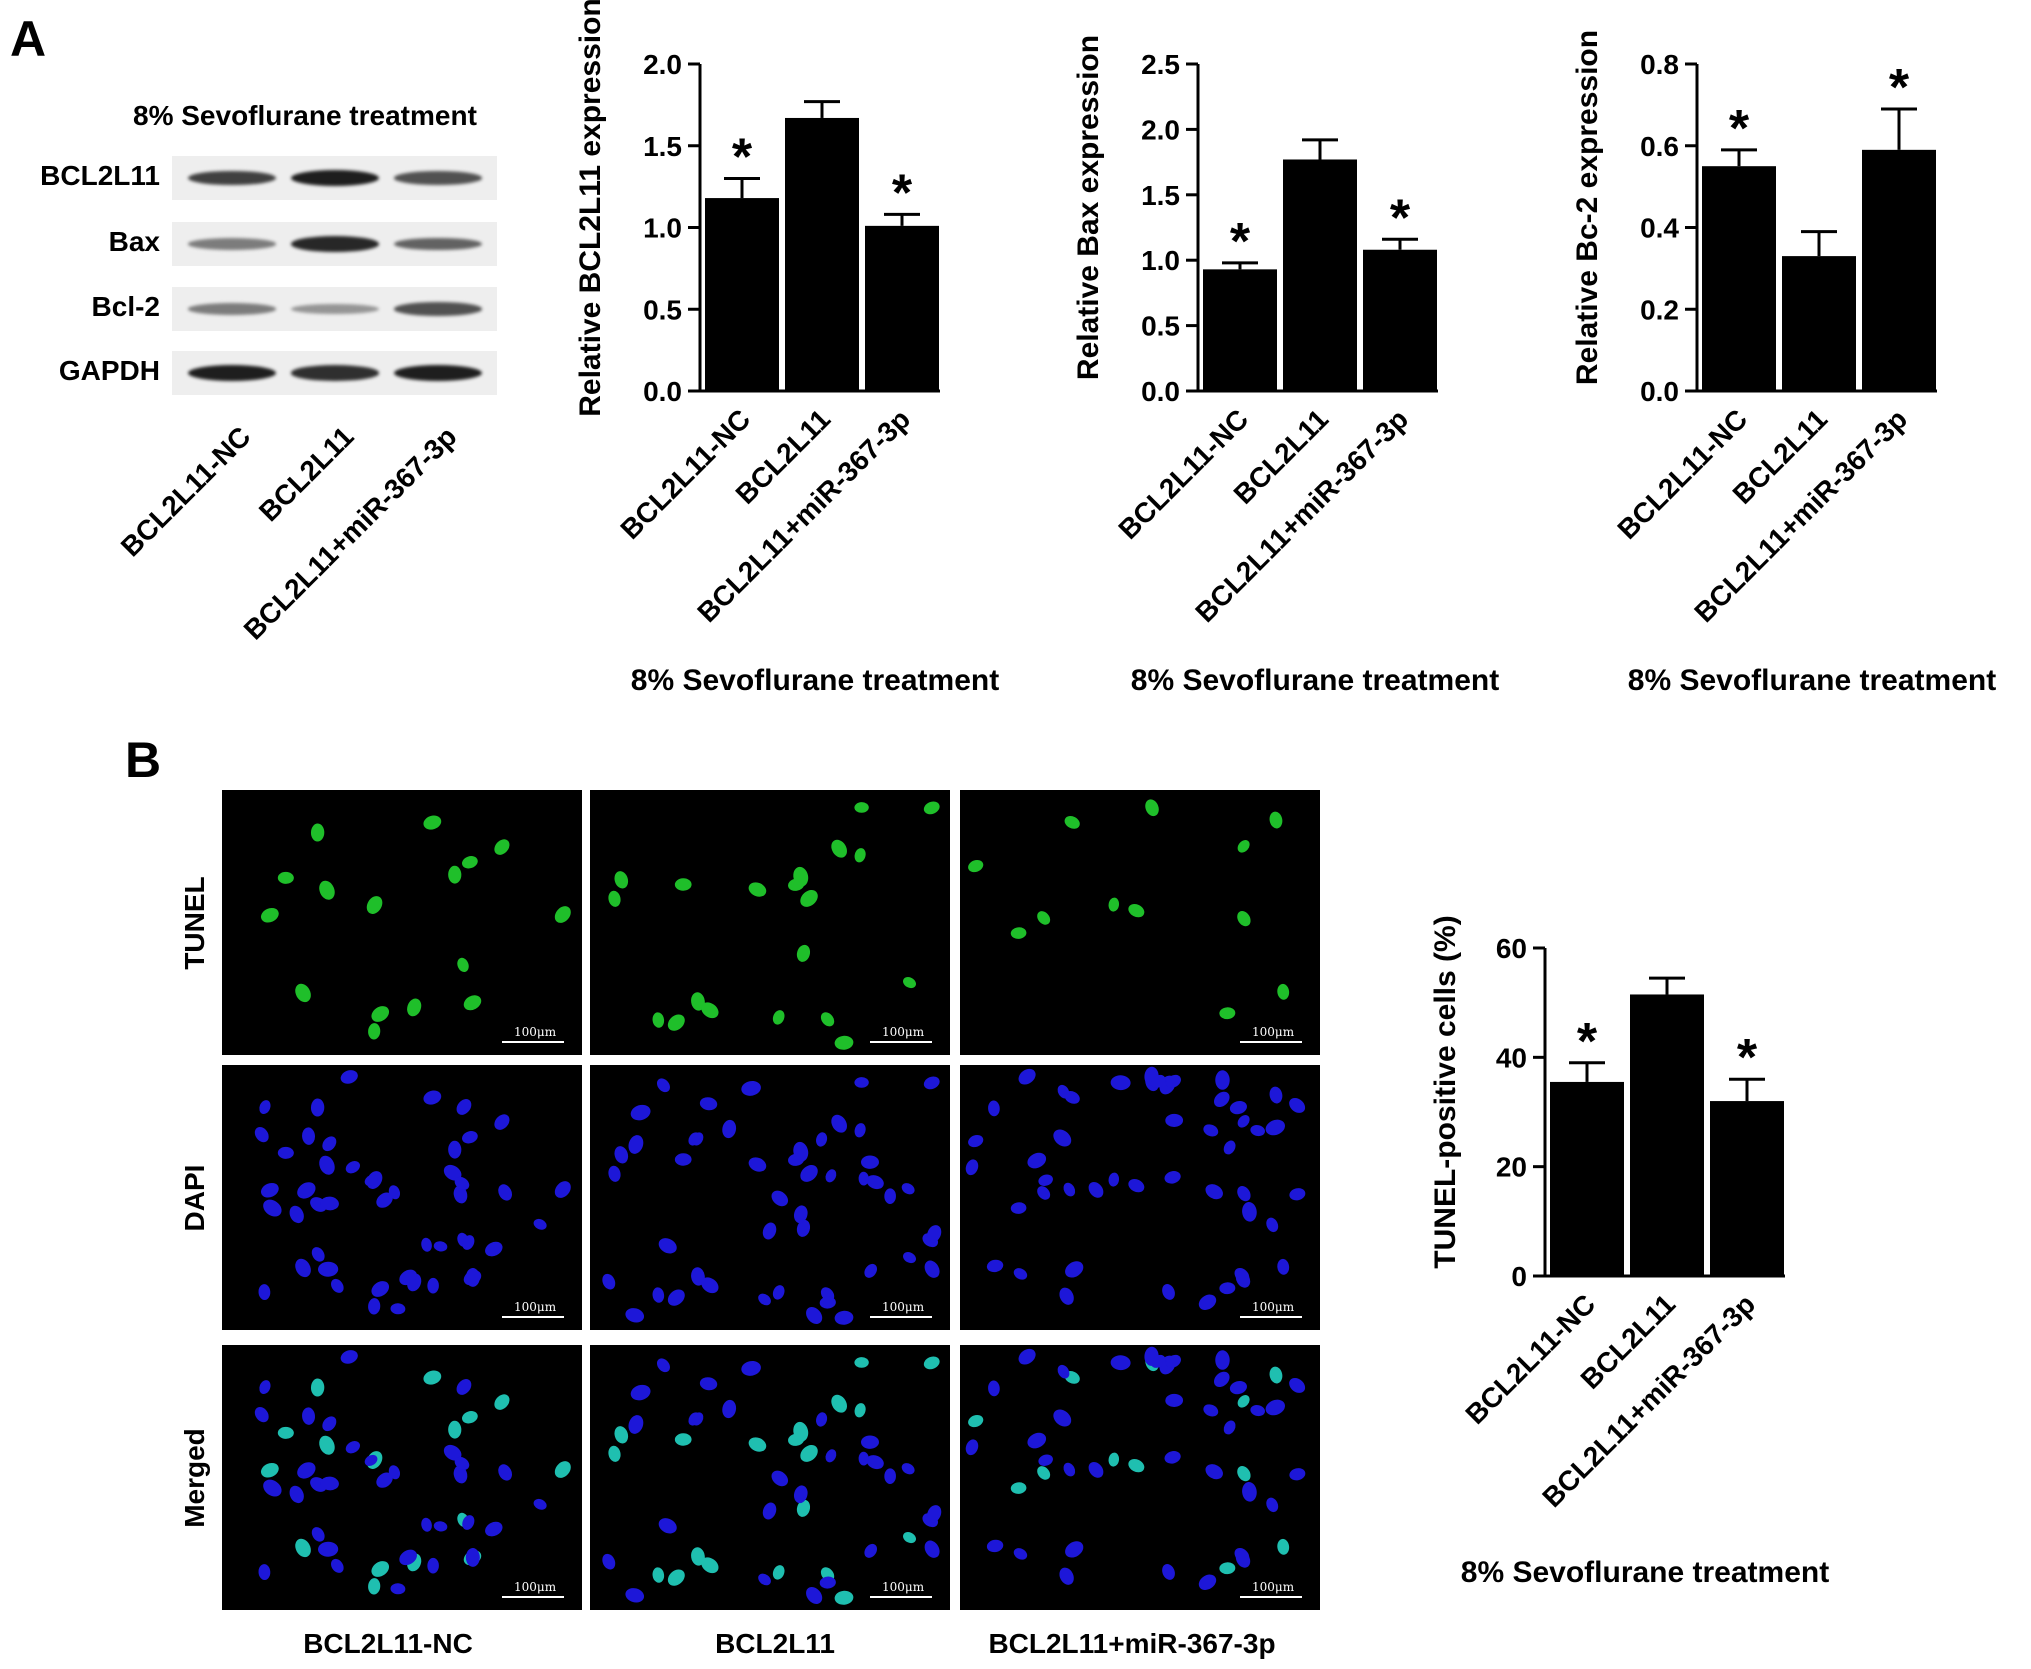 This screenshot has height=1669, width=2031. I want to click on x-axis-label: 8% Sevoflurane treatment, so click(1645, 1572).